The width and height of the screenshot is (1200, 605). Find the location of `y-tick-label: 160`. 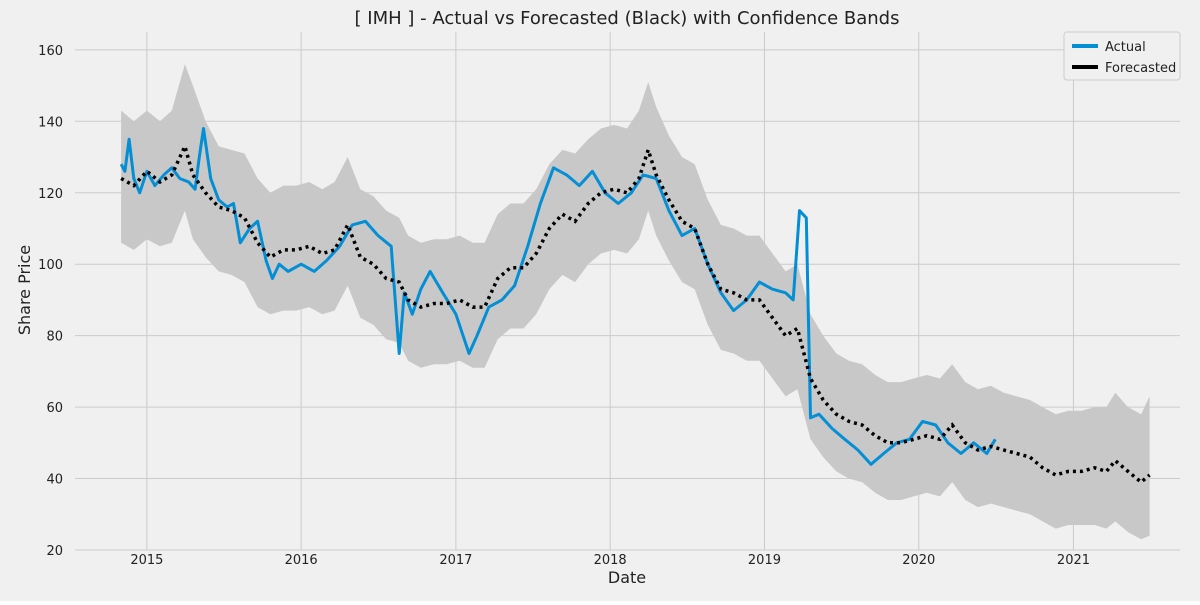

y-tick-label: 160 is located at coordinates (50, 51).